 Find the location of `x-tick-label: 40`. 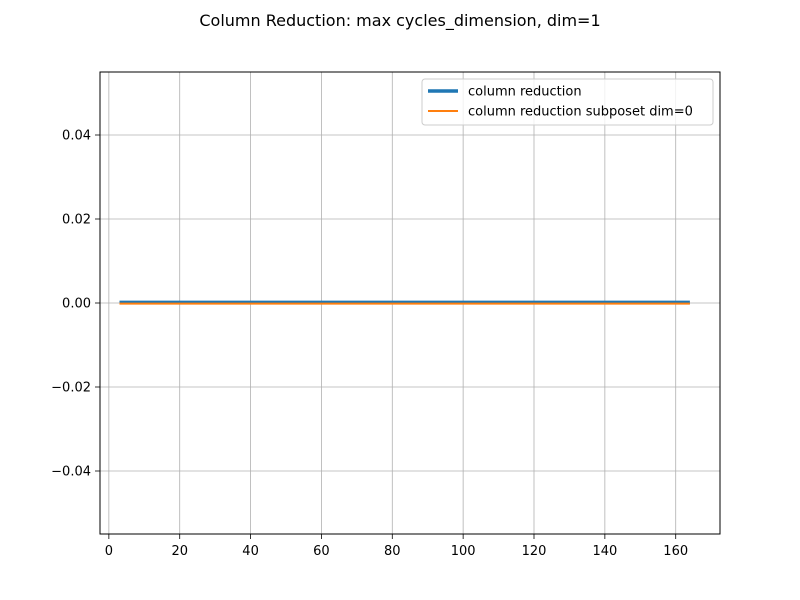

x-tick-label: 40 is located at coordinates (250, 551).